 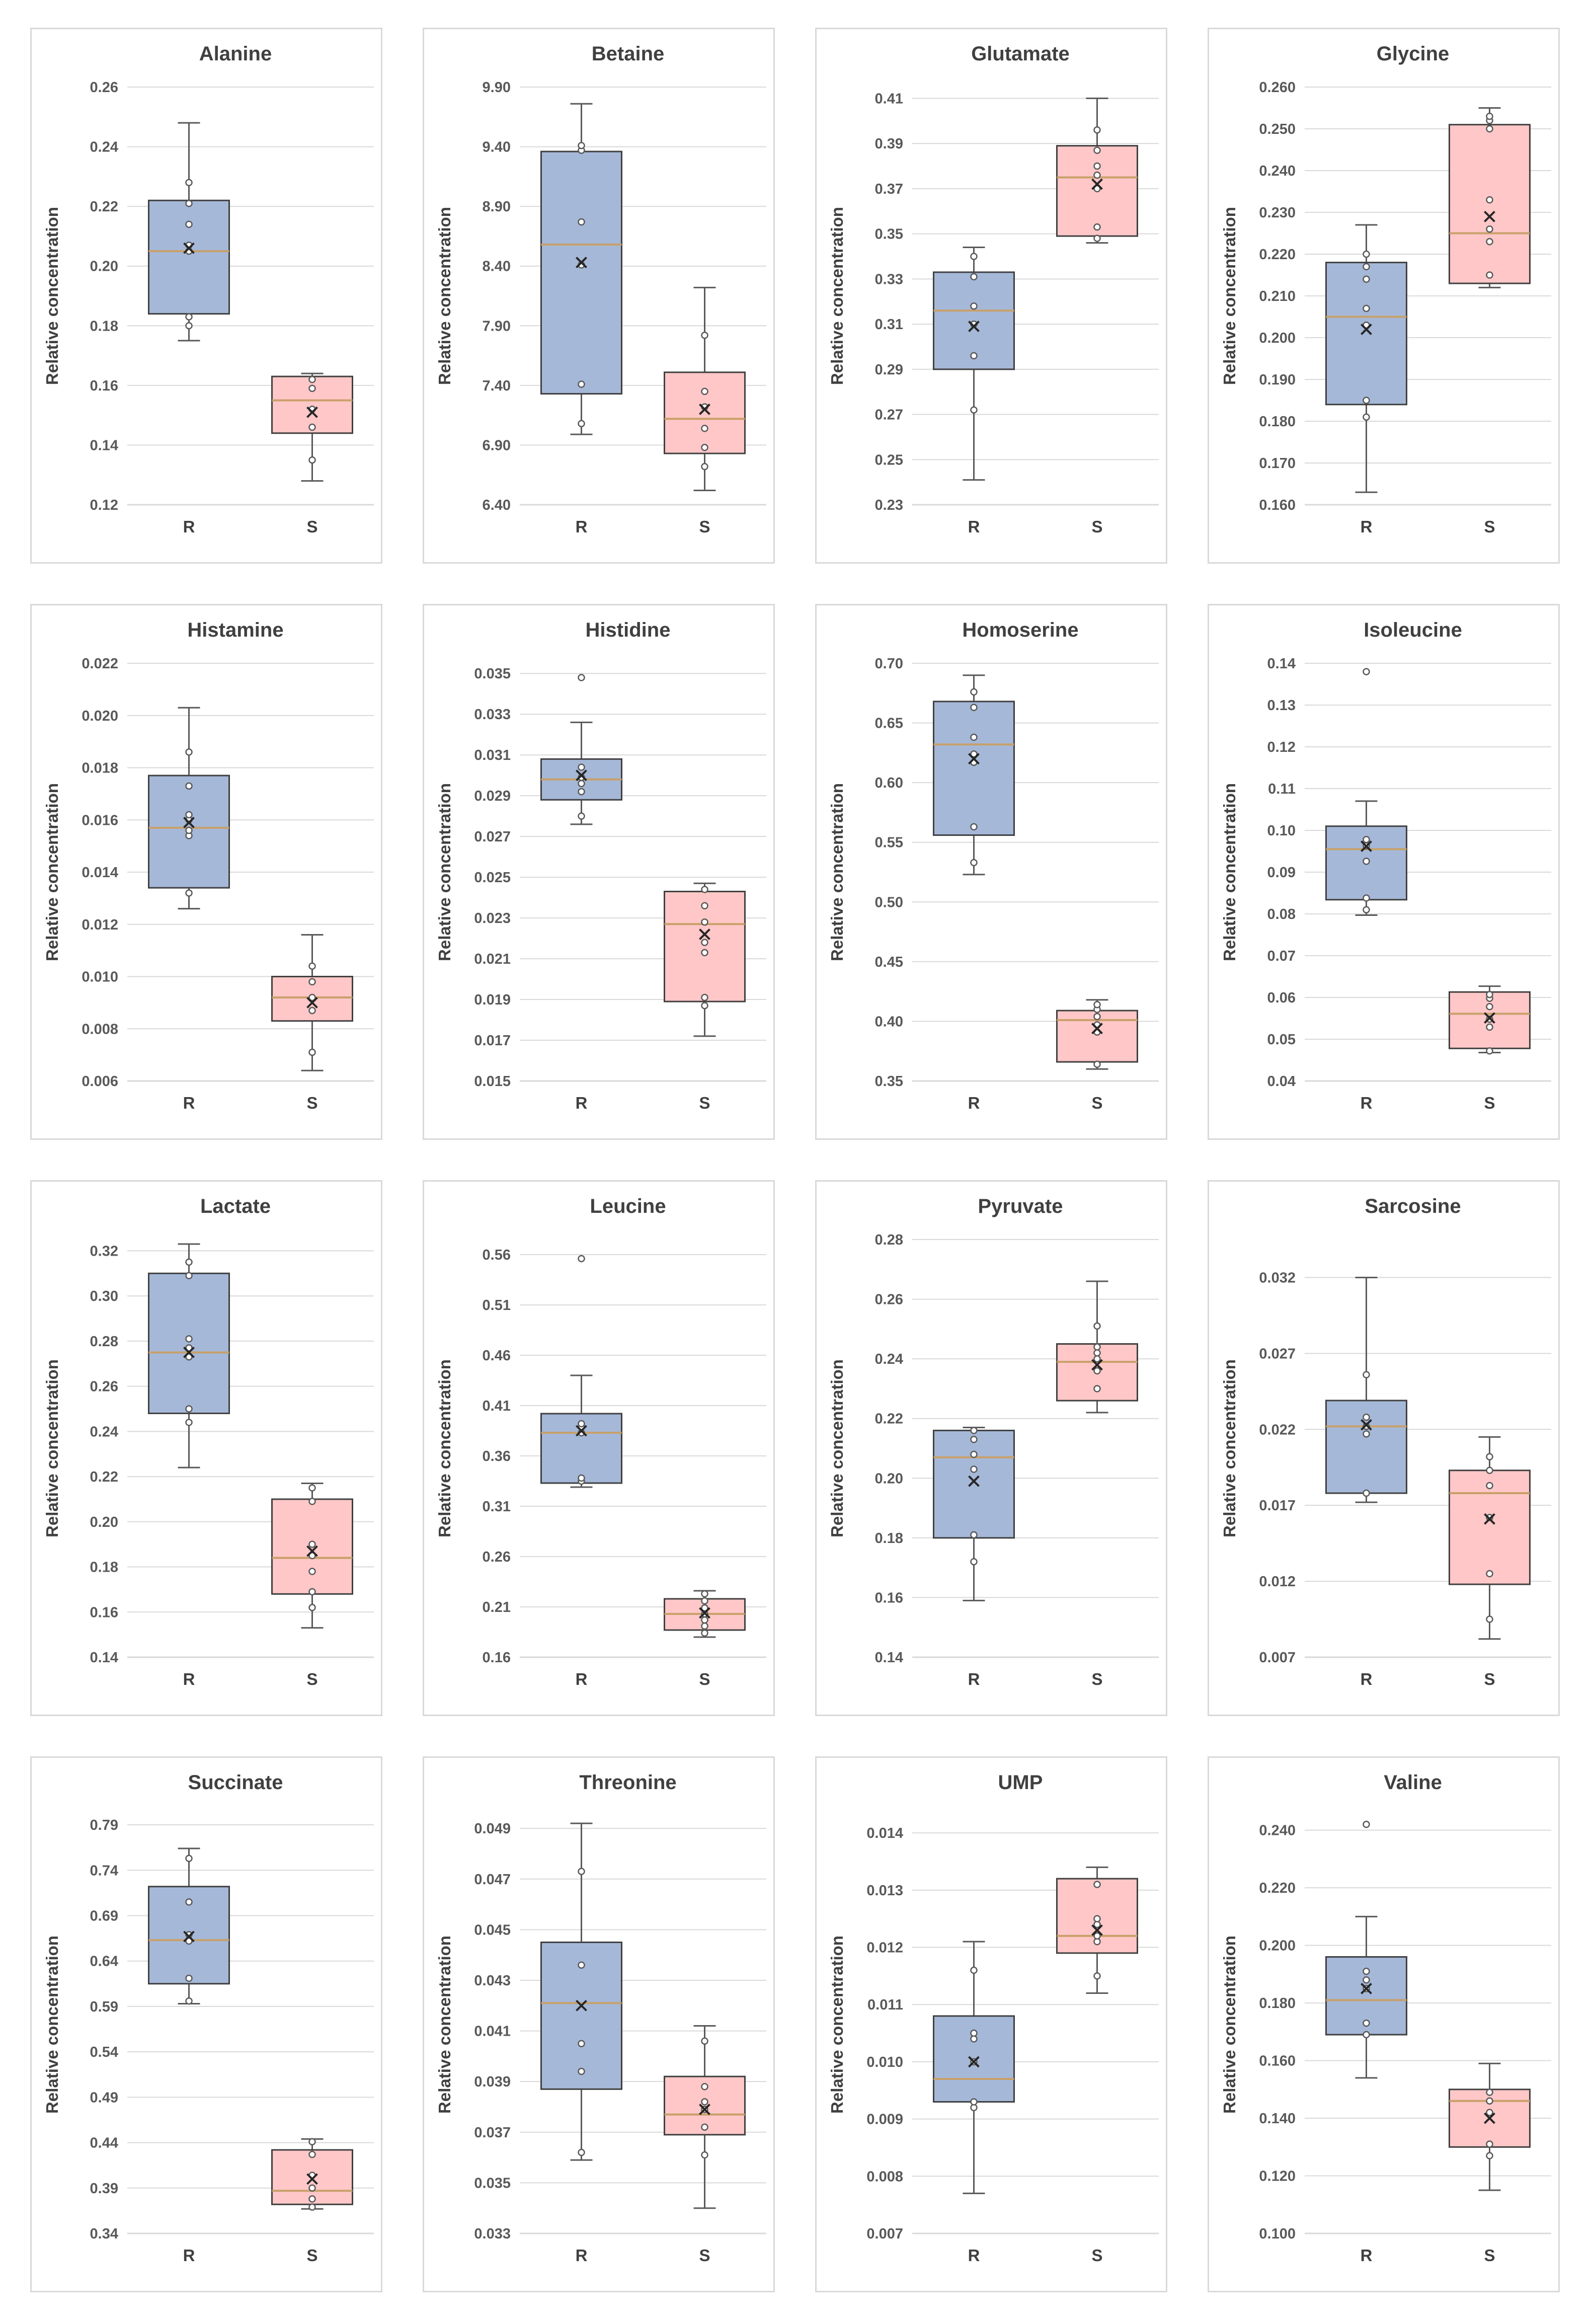 I want to click on y-tick-label: 0.44, so click(x=104, y=2143).